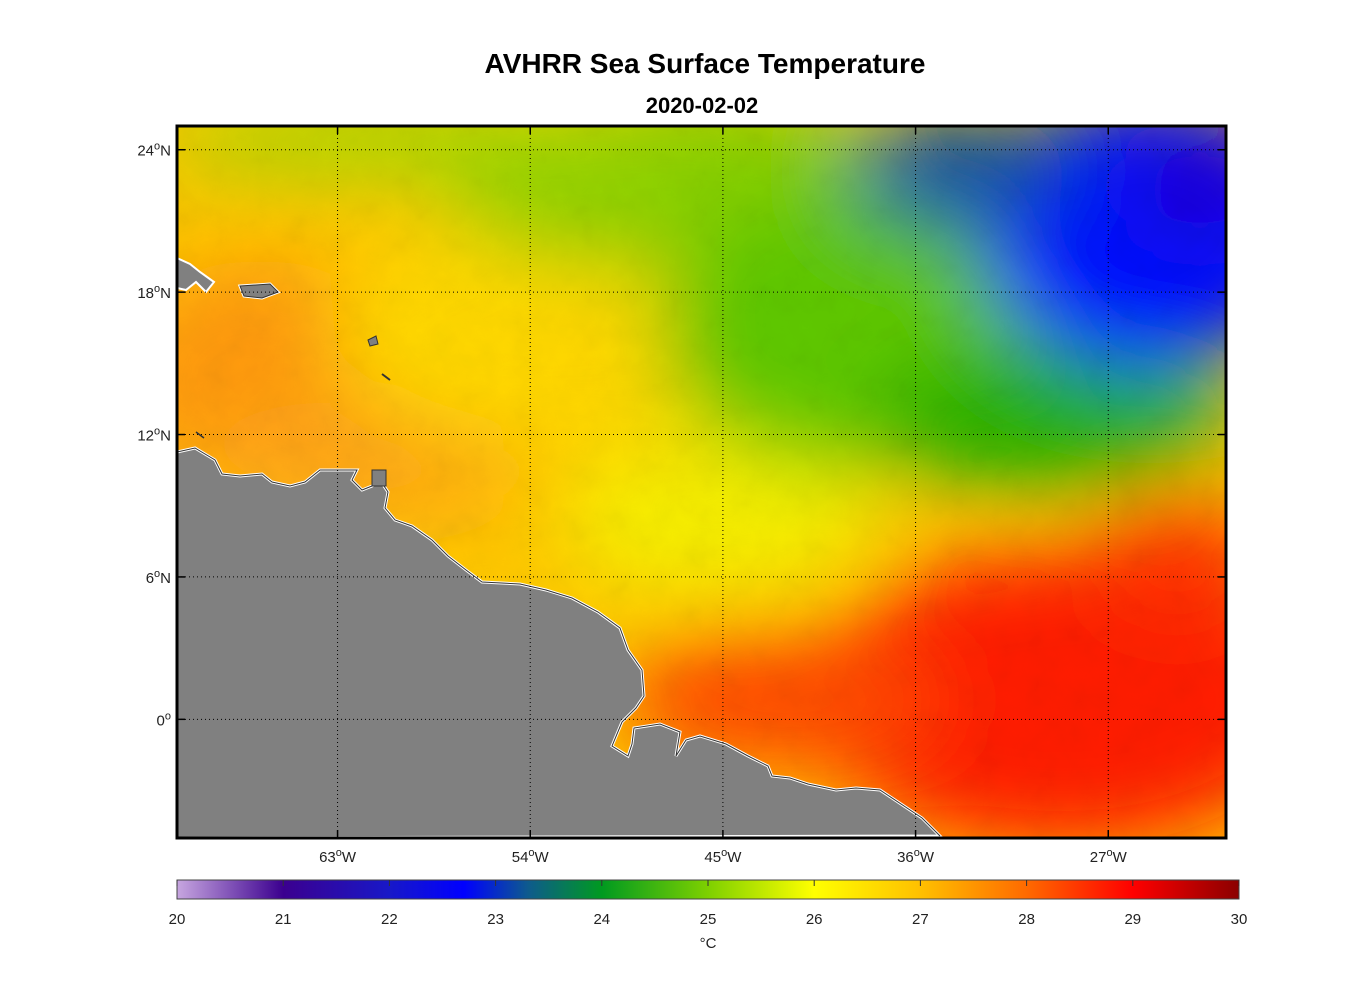 The height and width of the screenshot is (1000, 1356). I want to click on lon-tick-label: 63oW, so click(338, 856).